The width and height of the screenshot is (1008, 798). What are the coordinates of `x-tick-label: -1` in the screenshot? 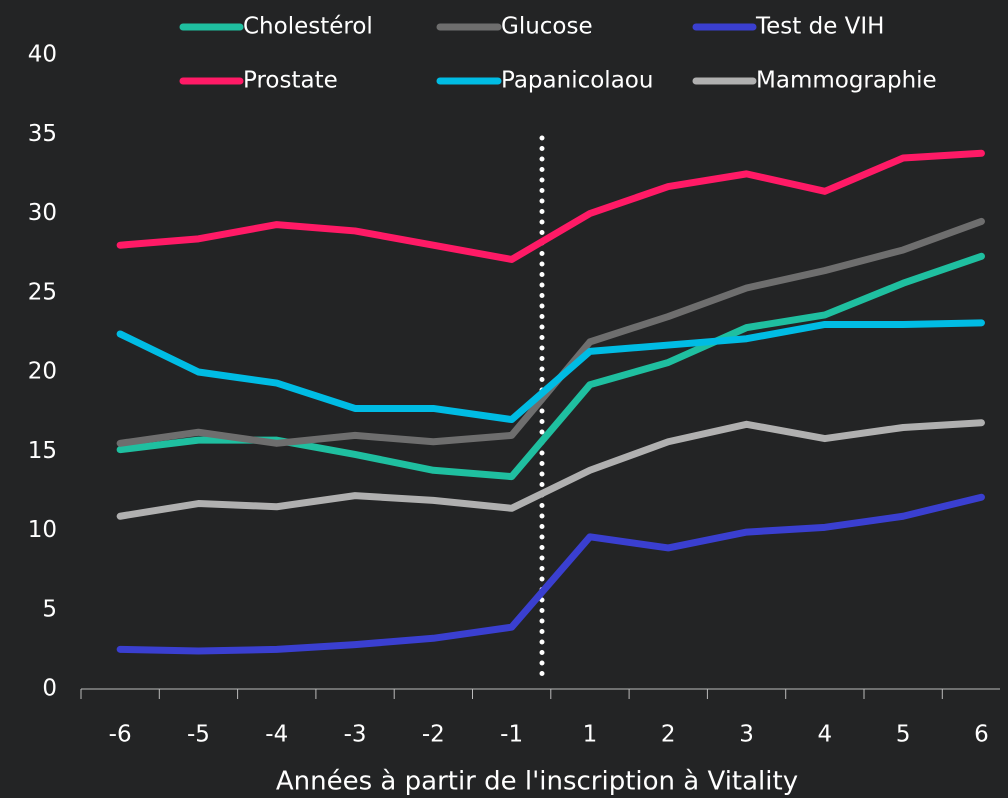 It's located at (511, 735).